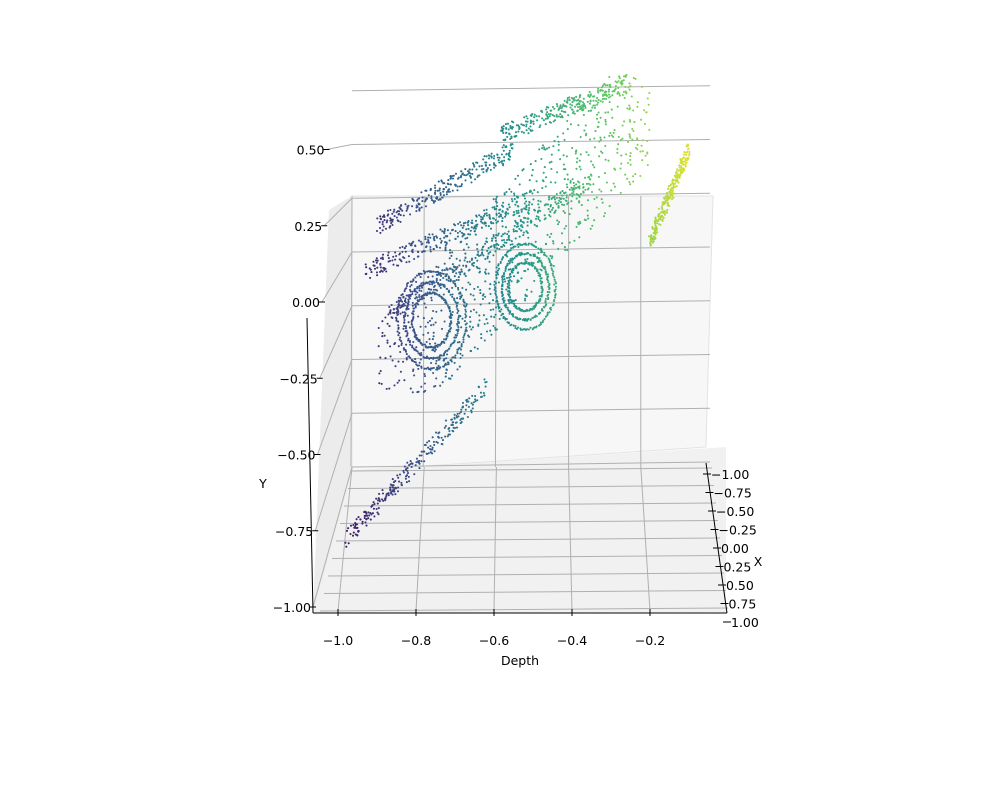  Describe the element at coordinates (531, 410) in the screenshot. I see `grid-line-y-back` at that location.